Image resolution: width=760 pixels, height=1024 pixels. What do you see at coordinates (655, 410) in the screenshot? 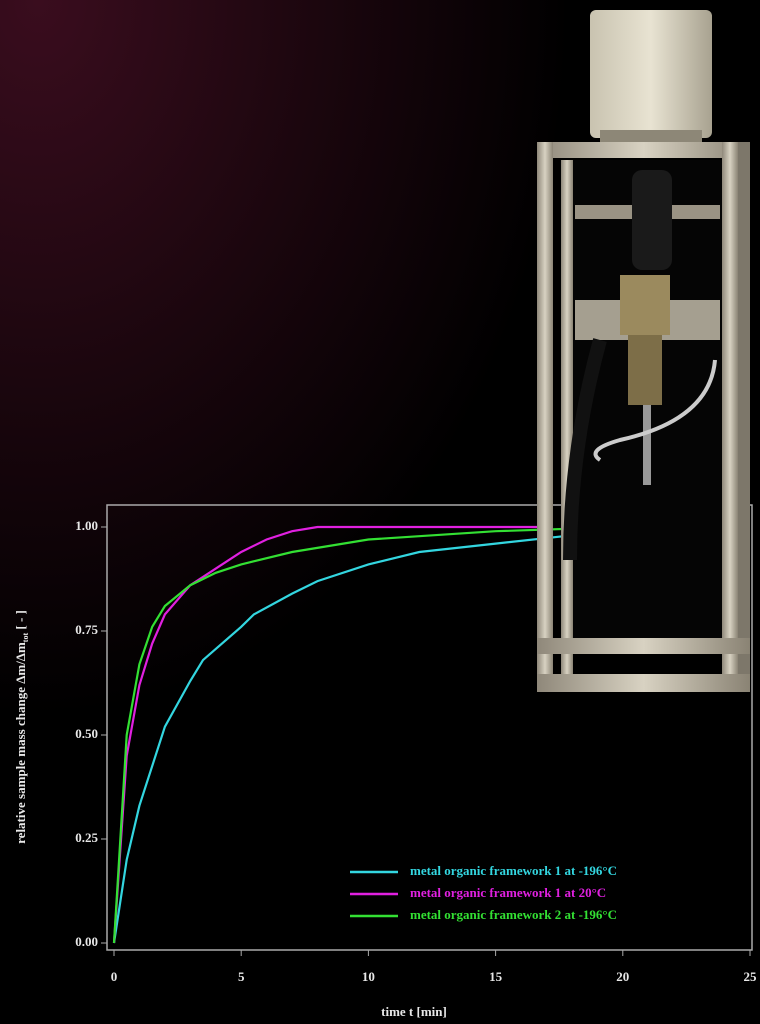
I see `cable` at bounding box center [655, 410].